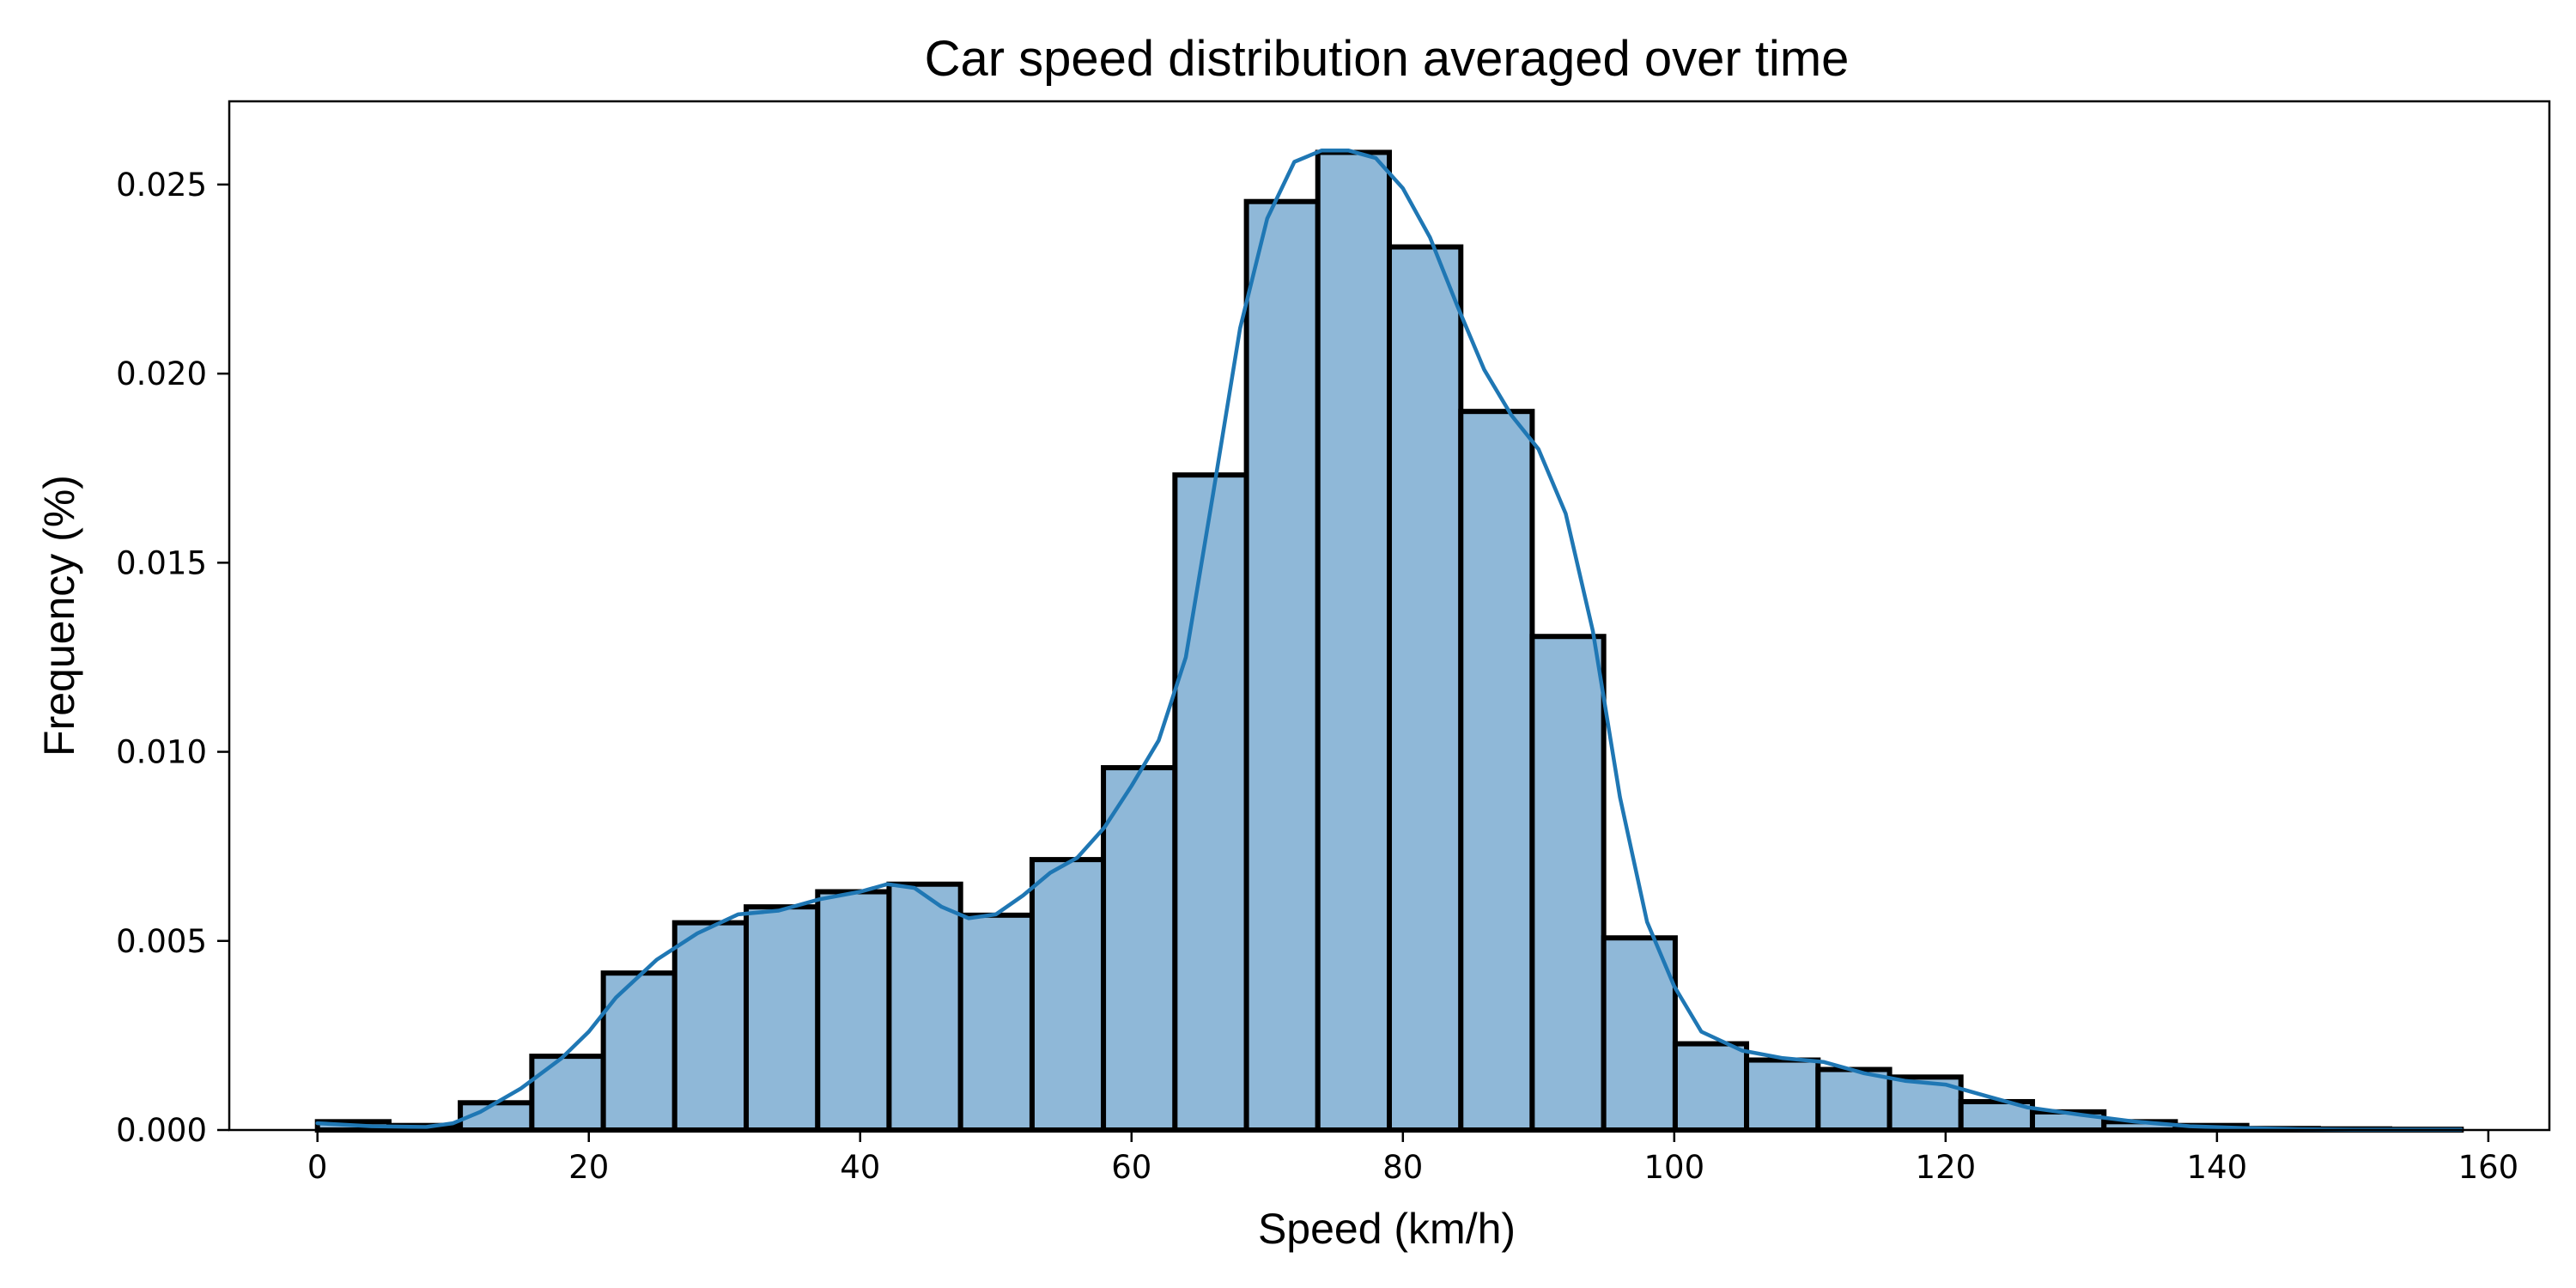 The width and height of the screenshot is (2576, 1288). What do you see at coordinates (1675, 1167) in the screenshot?
I see `x-tick-label: 100` at bounding box center [1675, 1167].